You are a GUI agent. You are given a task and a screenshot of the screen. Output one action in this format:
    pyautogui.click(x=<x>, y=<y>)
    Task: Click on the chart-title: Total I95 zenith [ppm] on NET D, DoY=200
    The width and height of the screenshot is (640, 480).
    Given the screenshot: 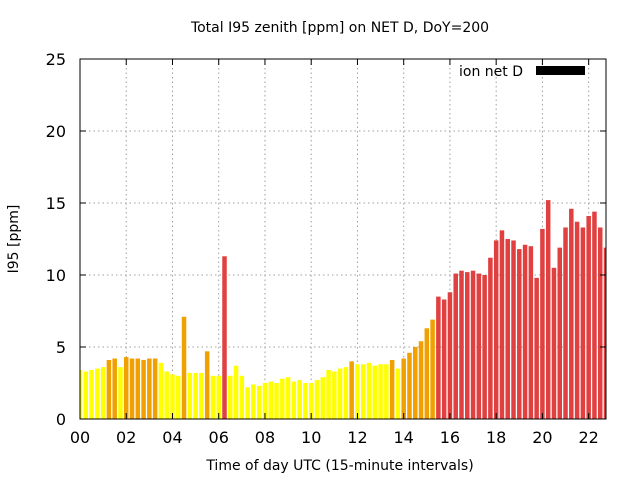 What is the action you would take?
    pyautogui.click(x=339, y=28)
    